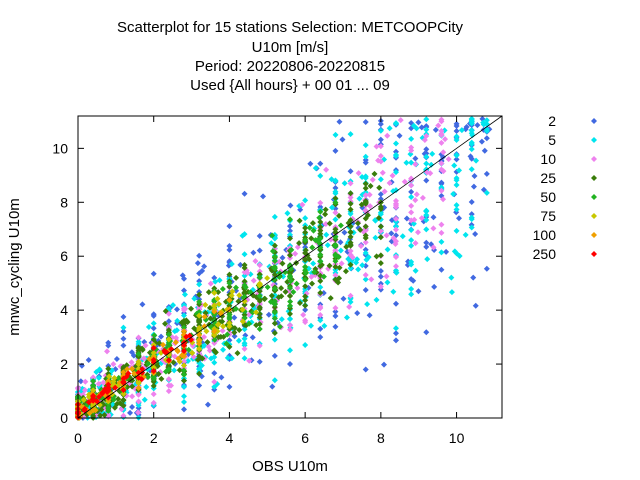 This screenshot has width=640, height=480. Describe the element at coordinates (78, 438) in the screenshot. I see `x-tick-label: 0` at that location.